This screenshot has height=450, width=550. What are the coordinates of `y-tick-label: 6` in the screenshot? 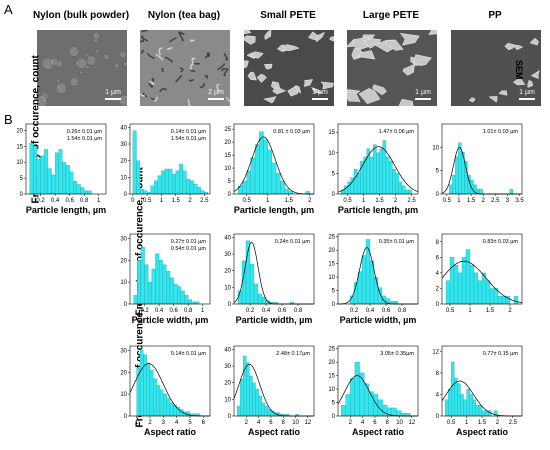 It's located at (438, 258).